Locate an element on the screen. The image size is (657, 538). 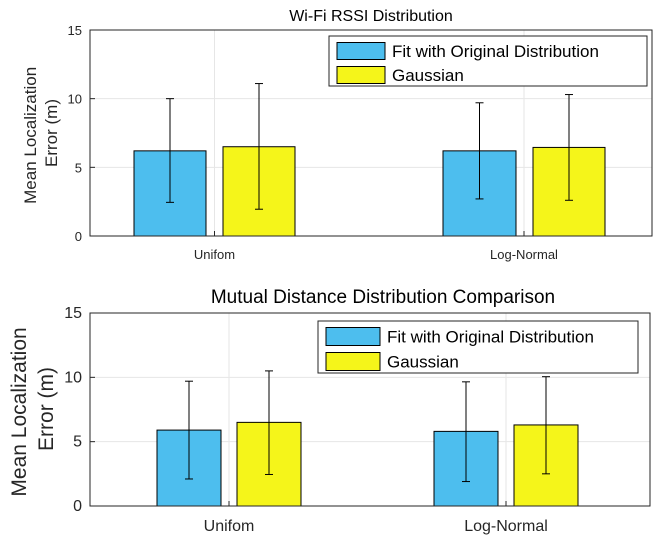
chart-title: Wi-Fi RSSI Distribution is located at coordinates (371, 16).